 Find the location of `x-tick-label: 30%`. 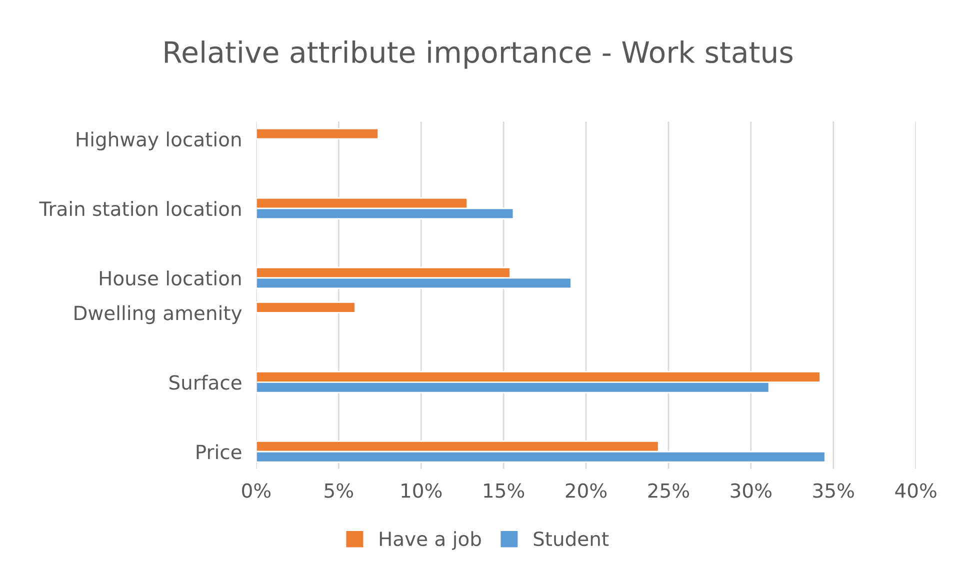

x-tick-label: 30% is located at coordinates (751, 490).